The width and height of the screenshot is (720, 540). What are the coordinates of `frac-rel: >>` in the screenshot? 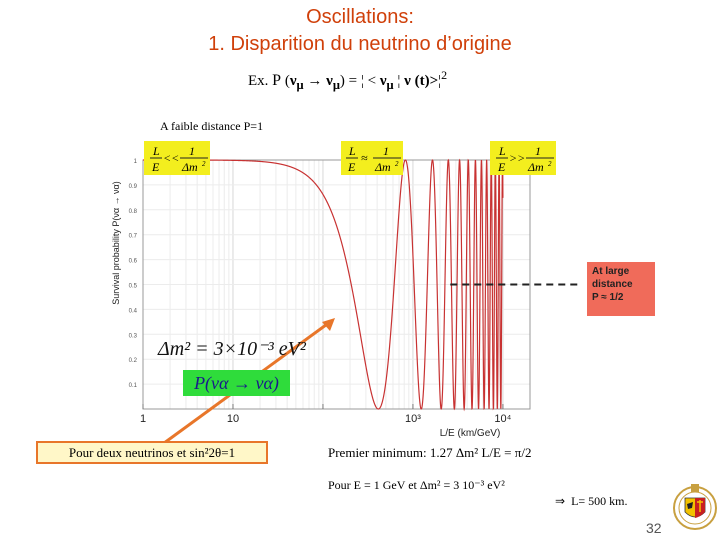 It's located at (517, 158).